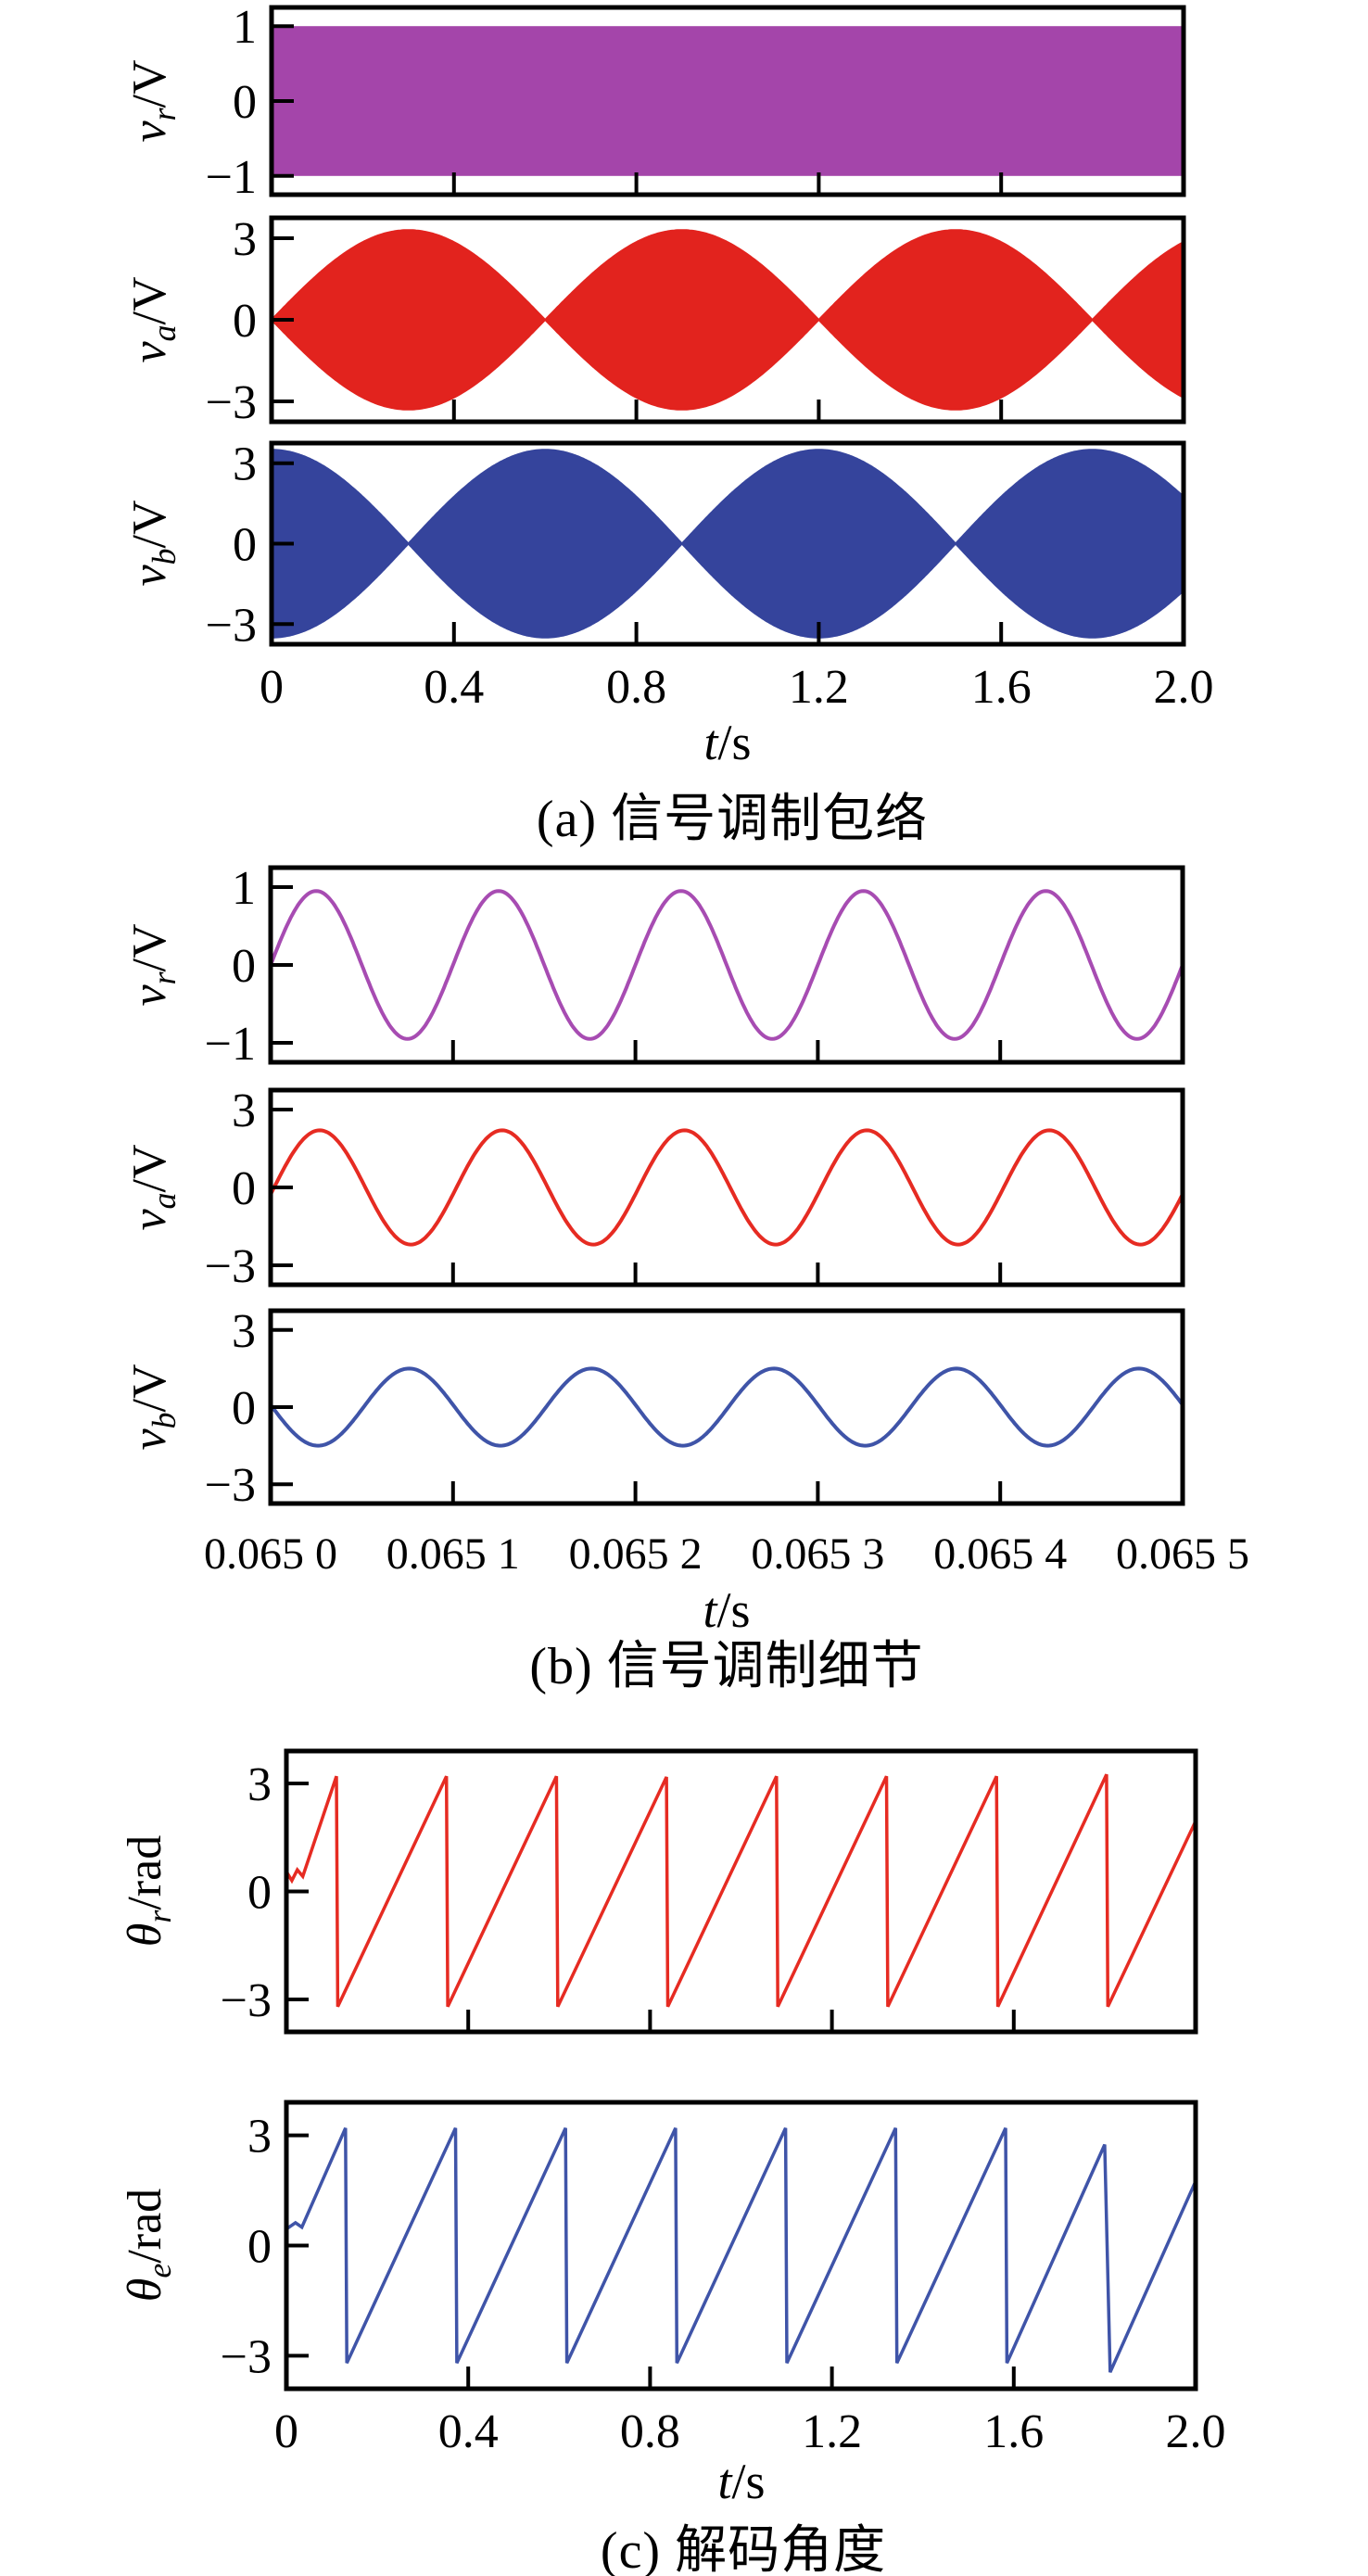 This screenshot has height=2576, width=1368. I want to click on subplot-b1: 1 0 −1, so click(695, 966).